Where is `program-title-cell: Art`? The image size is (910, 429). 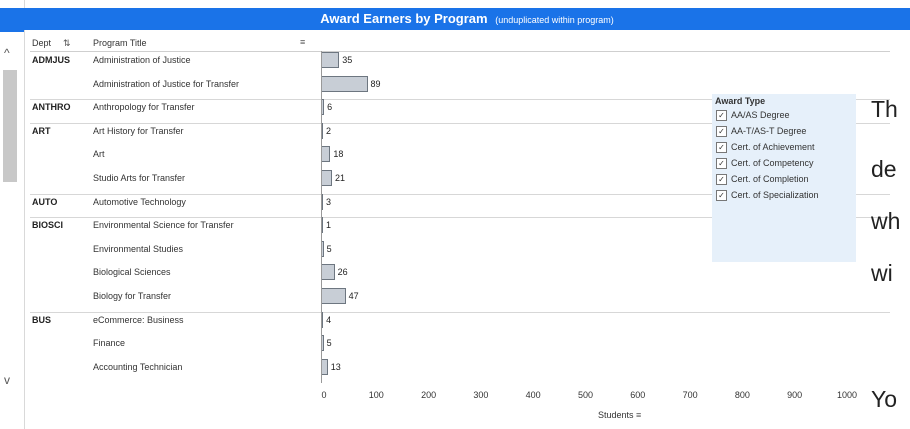
program-title-cell: Art is located at coordinates (99, 154).